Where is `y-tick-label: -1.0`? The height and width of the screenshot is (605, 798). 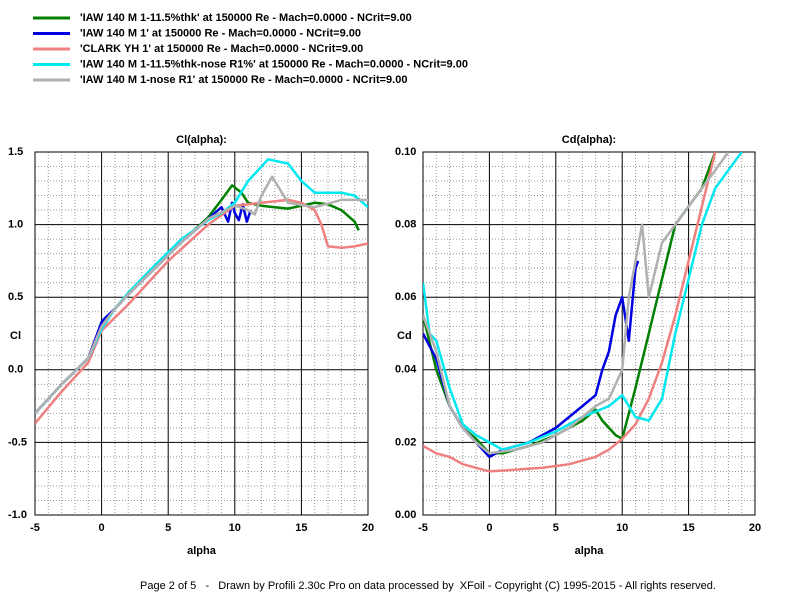
y-tick-label: -1.0 is located at coordinates (17, 515).